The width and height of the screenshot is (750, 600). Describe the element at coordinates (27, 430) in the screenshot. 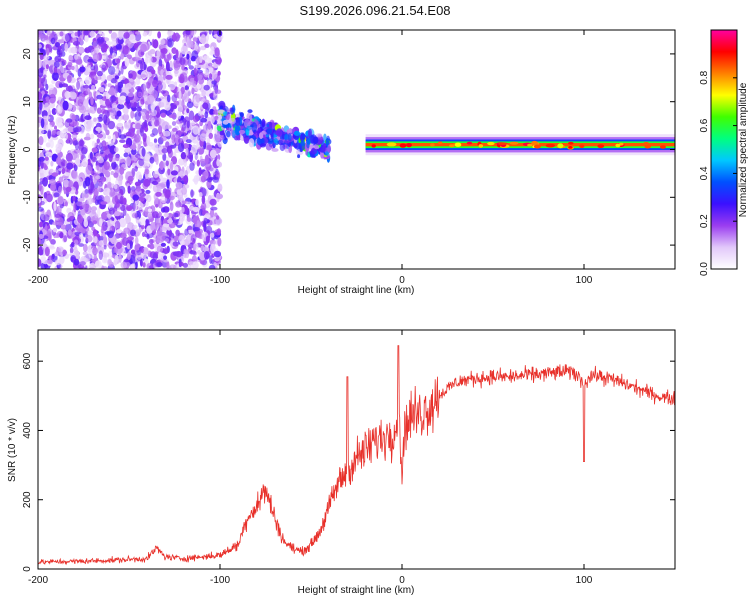

I see `snr-ytick-label: 400` at that location.